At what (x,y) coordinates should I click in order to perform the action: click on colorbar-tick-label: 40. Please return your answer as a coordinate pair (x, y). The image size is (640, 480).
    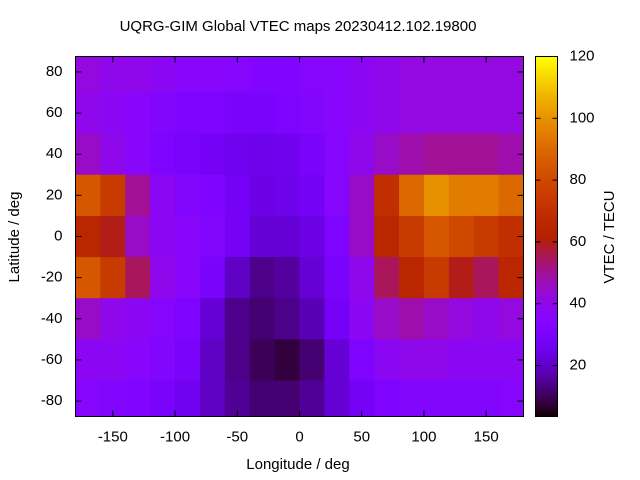
    Looking at the image, I should click on (578, 303).